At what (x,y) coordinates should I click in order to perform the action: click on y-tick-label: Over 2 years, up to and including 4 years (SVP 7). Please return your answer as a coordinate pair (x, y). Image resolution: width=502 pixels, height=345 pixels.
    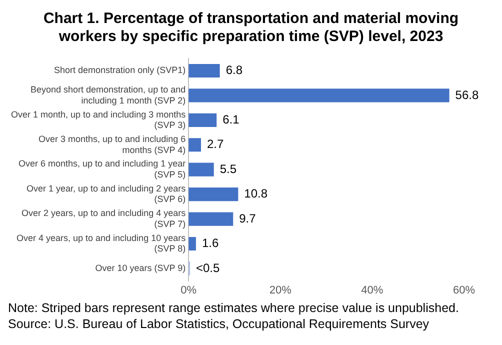
    Looking at the image, I should click on (104, 218).